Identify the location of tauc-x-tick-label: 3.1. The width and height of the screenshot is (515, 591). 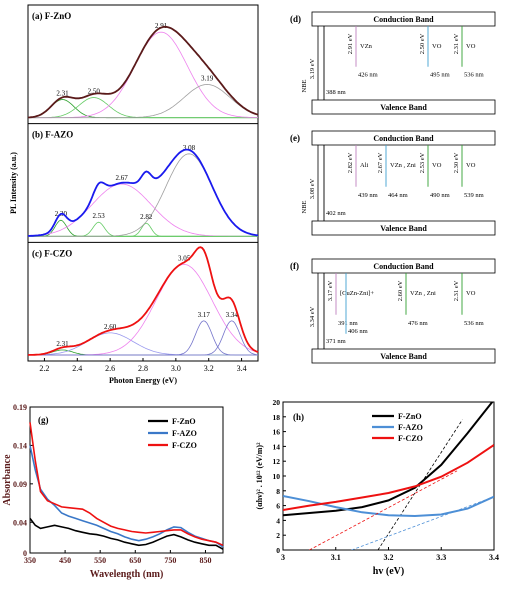
(336, 557).